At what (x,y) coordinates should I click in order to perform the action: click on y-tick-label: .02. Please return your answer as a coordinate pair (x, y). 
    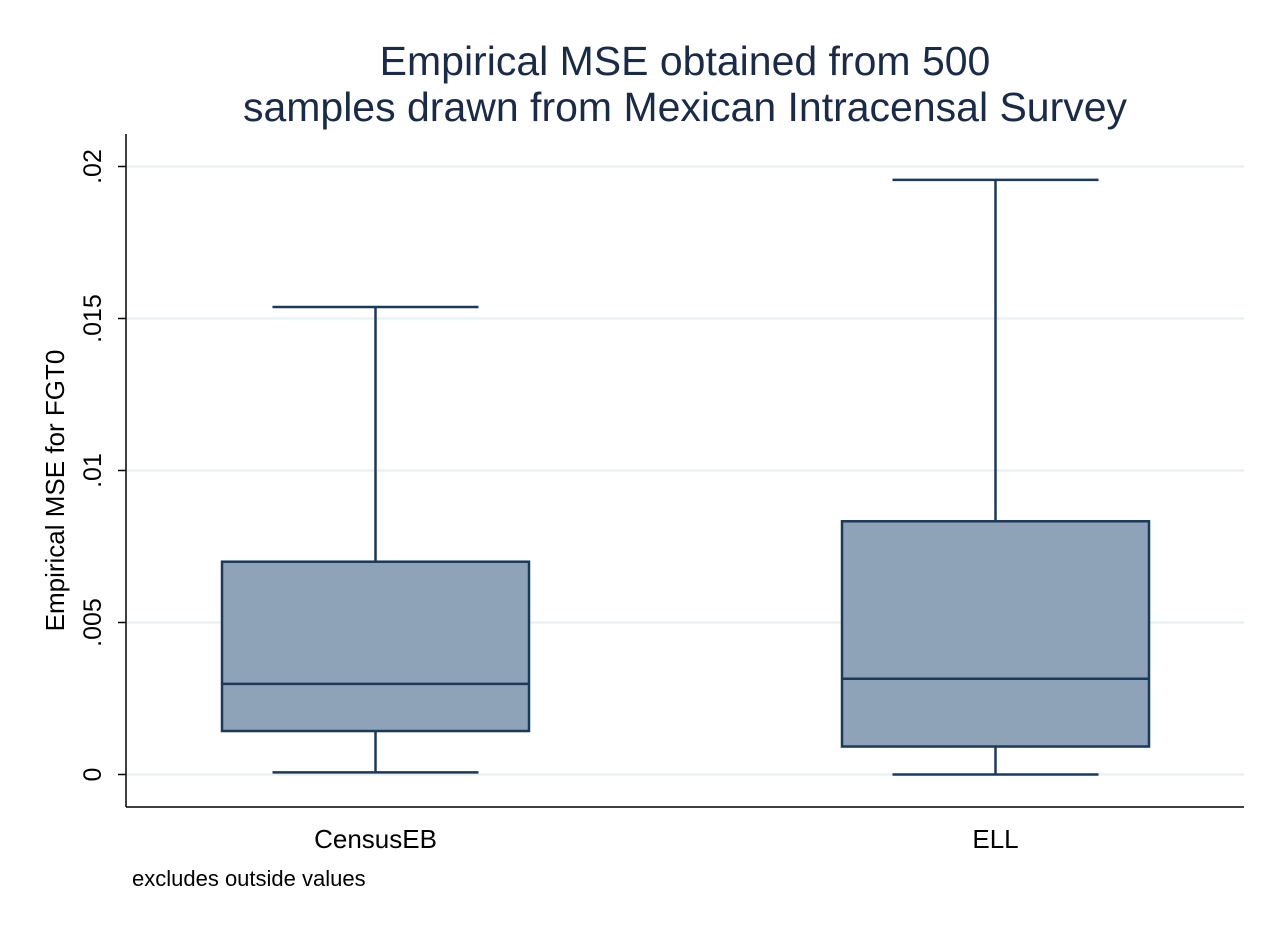
    Looking at the image, I should click on (93, 166).